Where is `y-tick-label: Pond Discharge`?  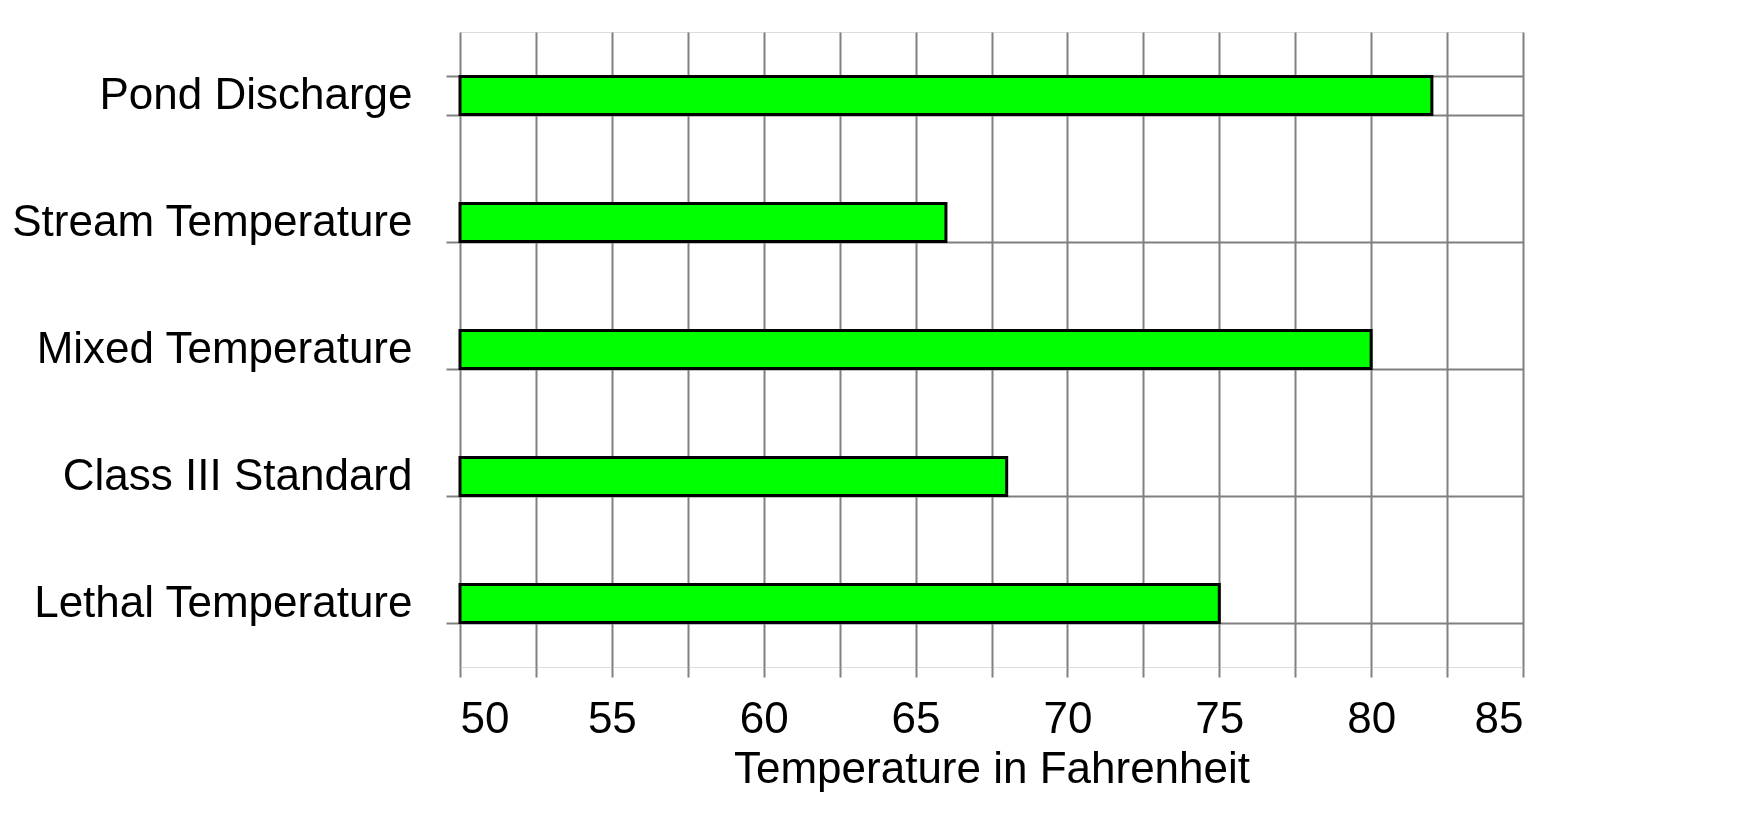
y-tick-label: Pond Discharge is located at coordinates (256, 93).